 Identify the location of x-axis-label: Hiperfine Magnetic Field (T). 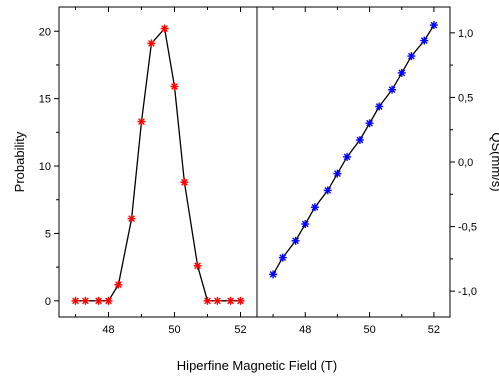
(257, 365).